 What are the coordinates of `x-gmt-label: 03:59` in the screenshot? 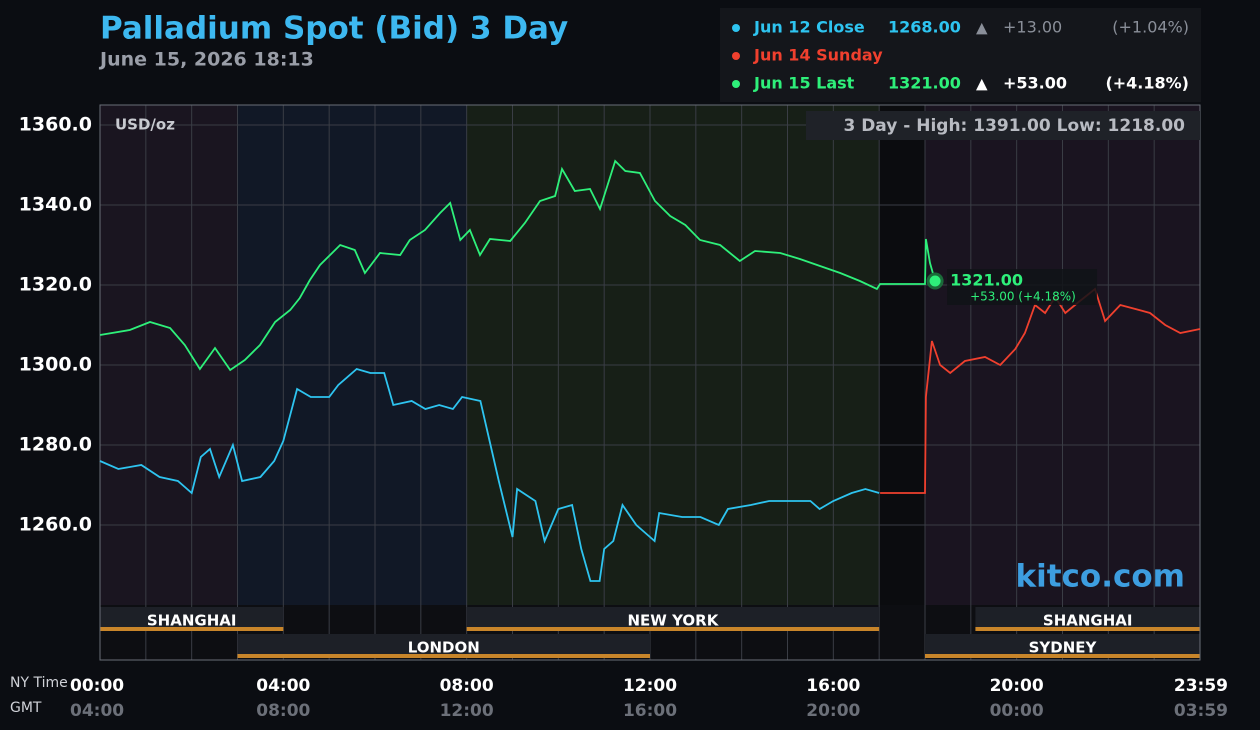 It's located at (1201, 711).